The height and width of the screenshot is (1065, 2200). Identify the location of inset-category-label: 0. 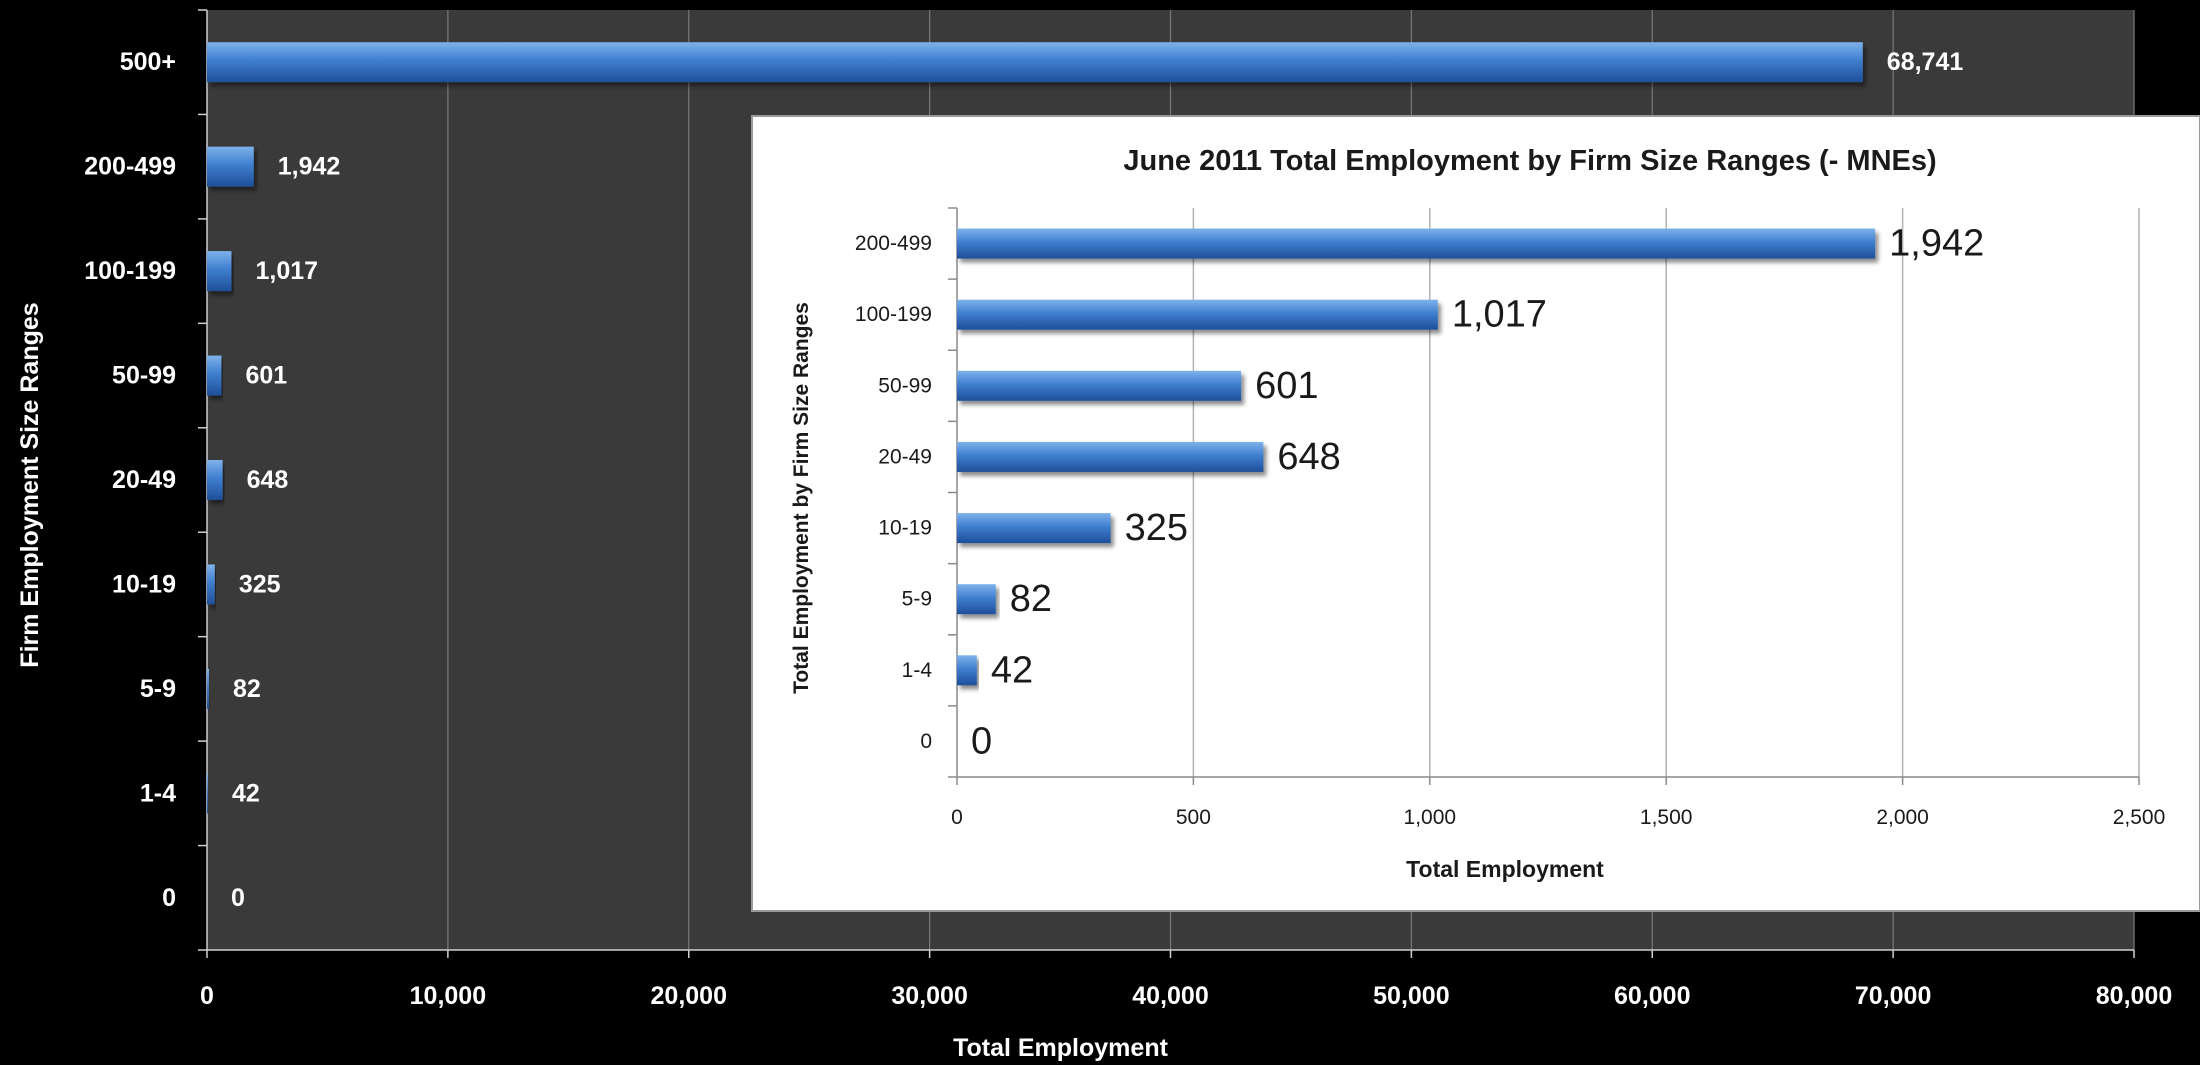
(926, 741).